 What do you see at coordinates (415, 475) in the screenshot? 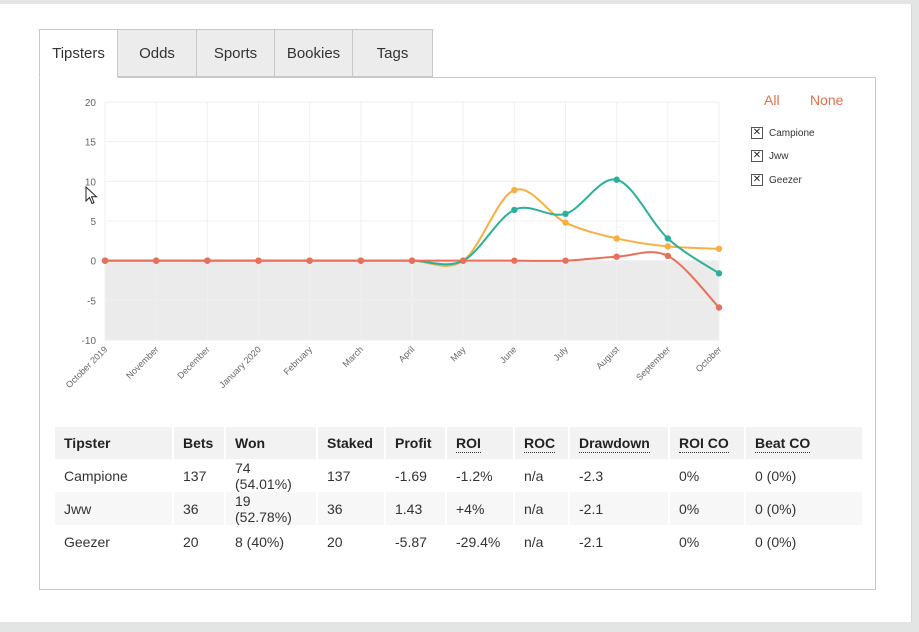
I see `cell-profit: -1.69` at bounding box center [415, 475].